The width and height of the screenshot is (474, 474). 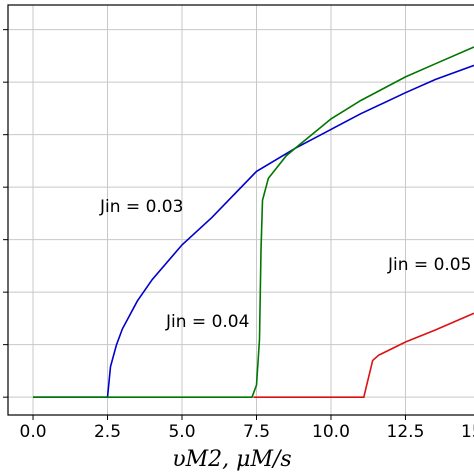 What do you see at coordinates (406, 432) in the screenshot?
I see `x-tick-label: 12.5` at bounding box center [406, 432].